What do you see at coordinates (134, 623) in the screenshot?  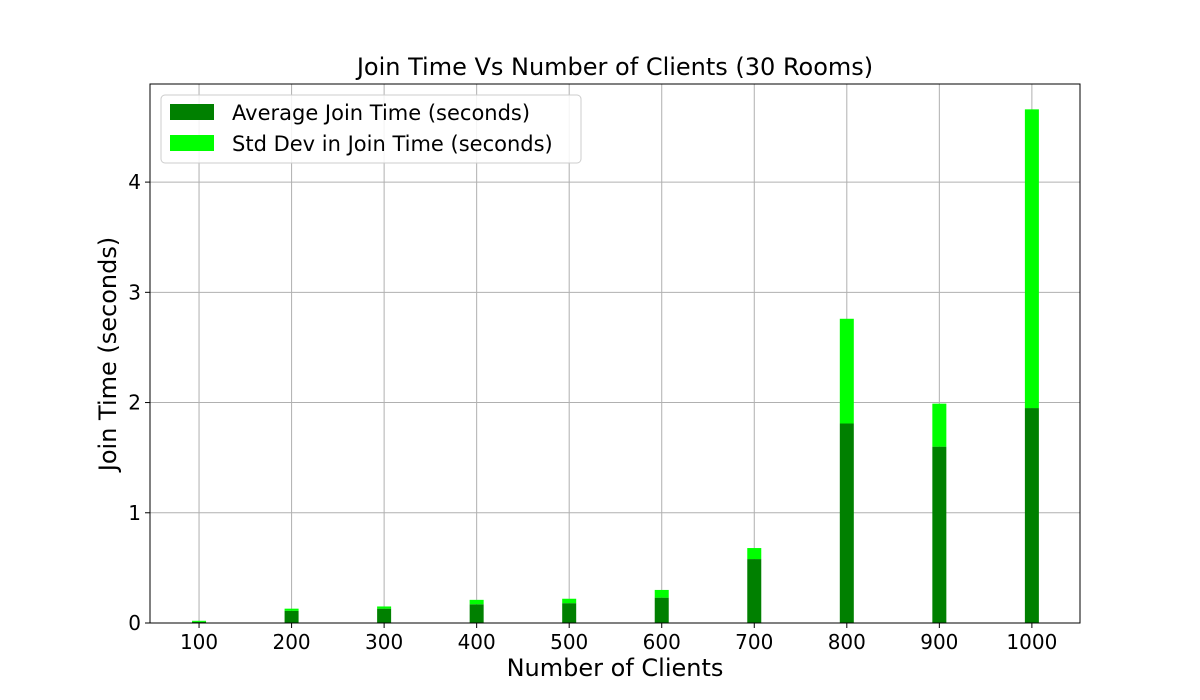 I see `y-tick-label: 0` at bounding box center [134, 623].